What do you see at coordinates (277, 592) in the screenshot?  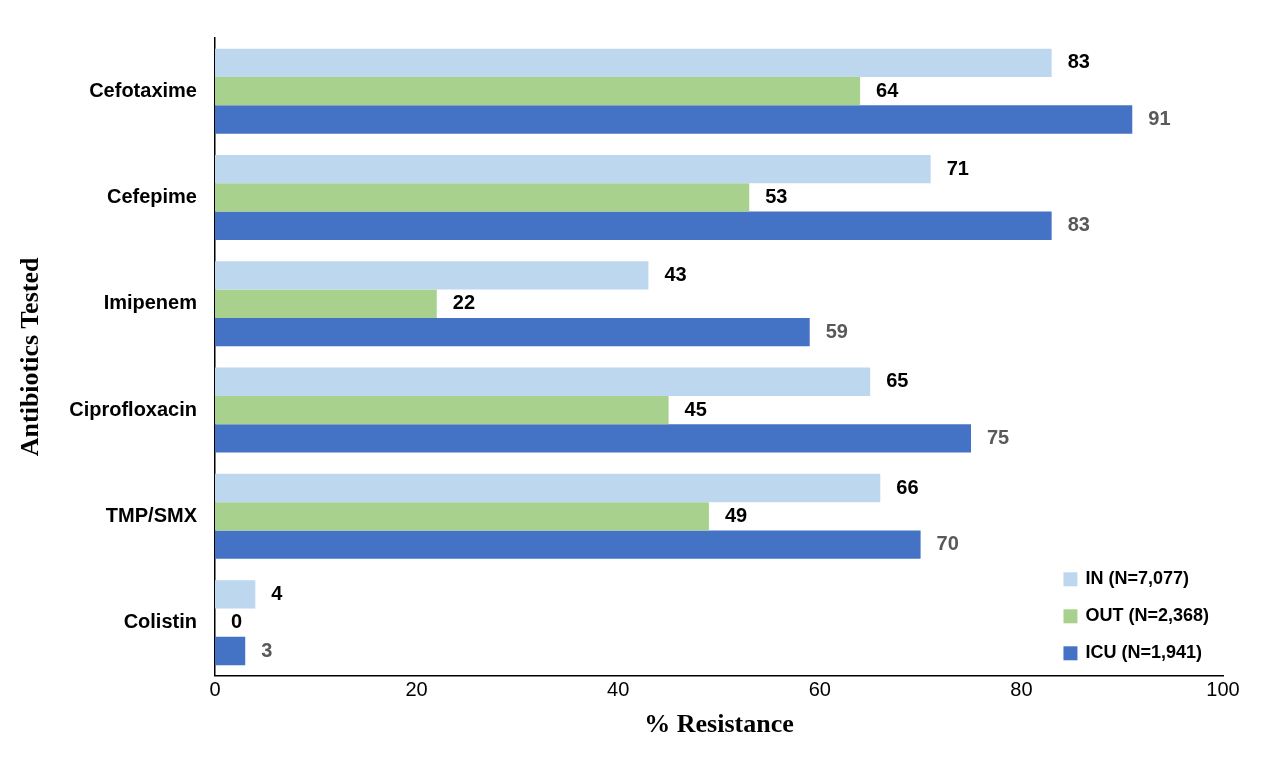 I see `data-label: 4` at bounding box center [277, 592].